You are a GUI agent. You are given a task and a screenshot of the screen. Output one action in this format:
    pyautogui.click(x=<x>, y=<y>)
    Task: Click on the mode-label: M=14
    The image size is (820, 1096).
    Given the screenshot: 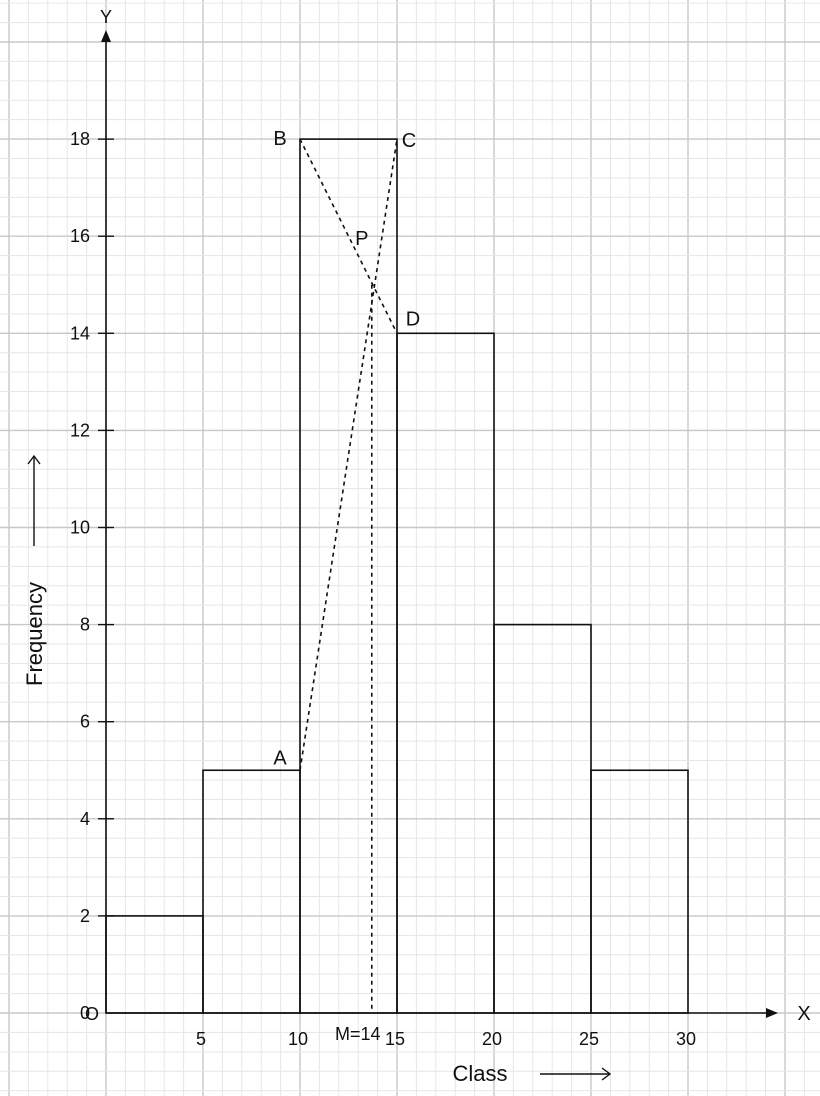 What is the action you would take?
    pyautogui.click(x=358, y=1034)
    